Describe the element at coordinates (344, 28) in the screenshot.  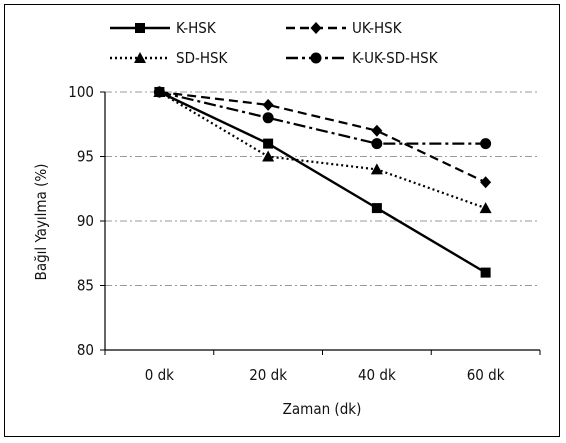
I see `legend-item: UK-HSK` at that location.